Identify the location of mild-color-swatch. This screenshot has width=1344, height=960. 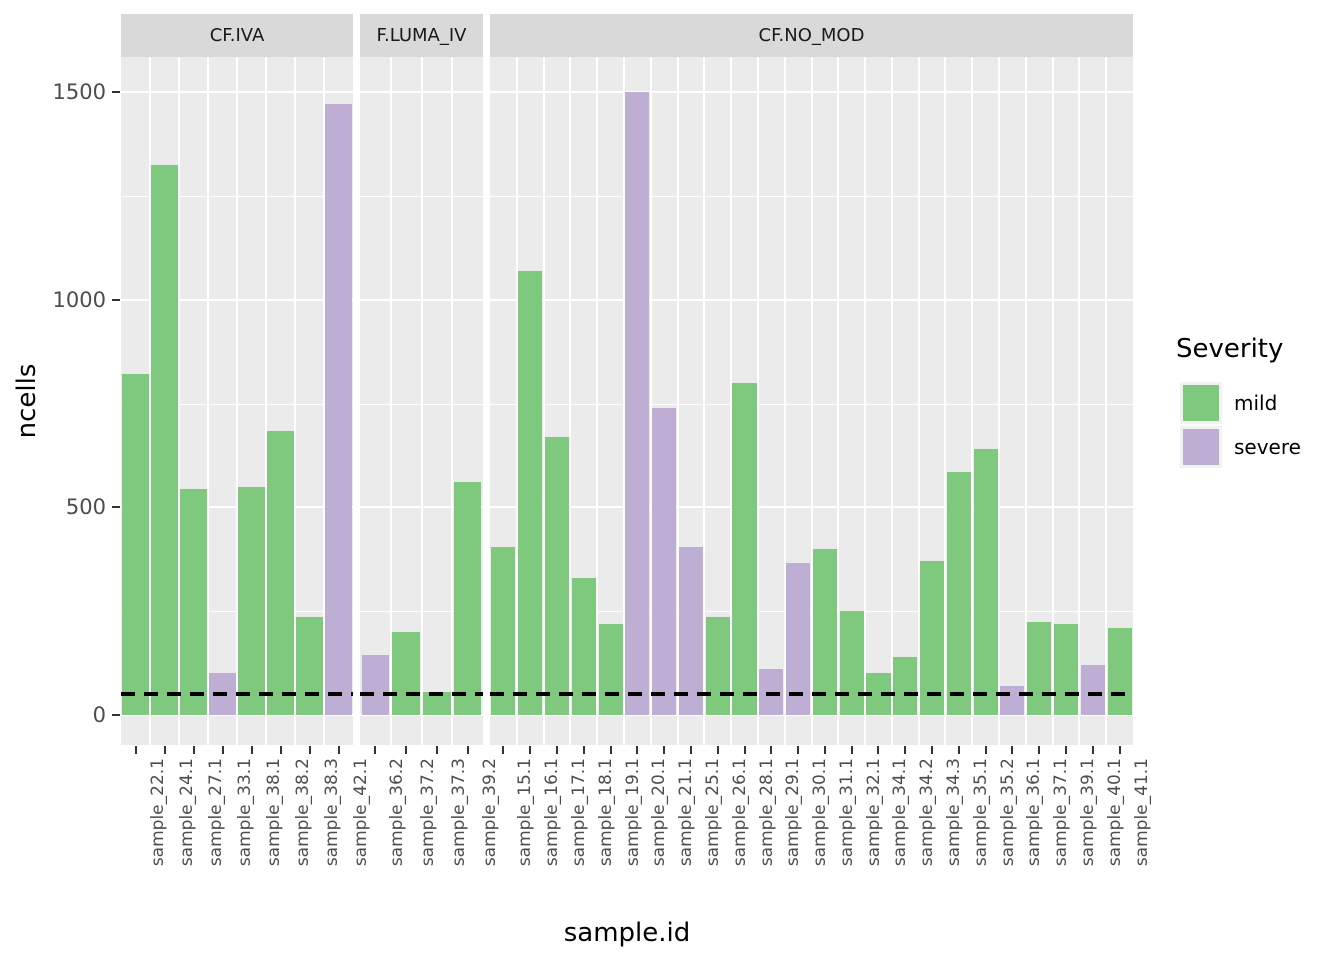
(1201, 403).